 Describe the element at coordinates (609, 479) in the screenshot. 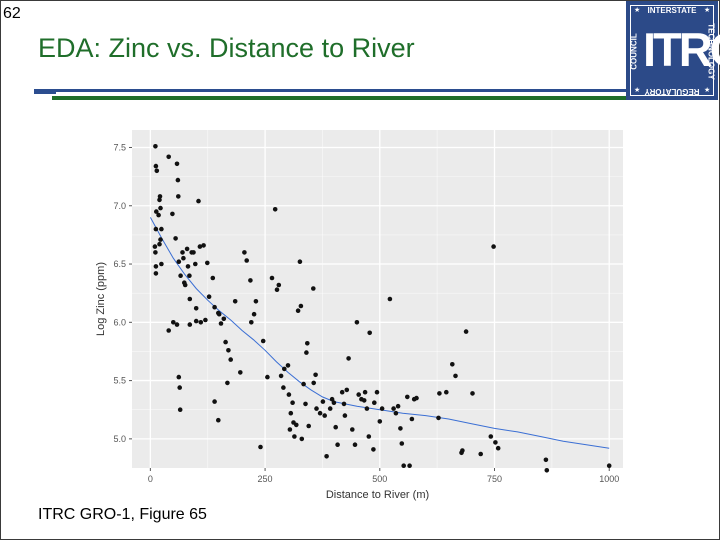

I see `x-tick-label: 1000` at that location.